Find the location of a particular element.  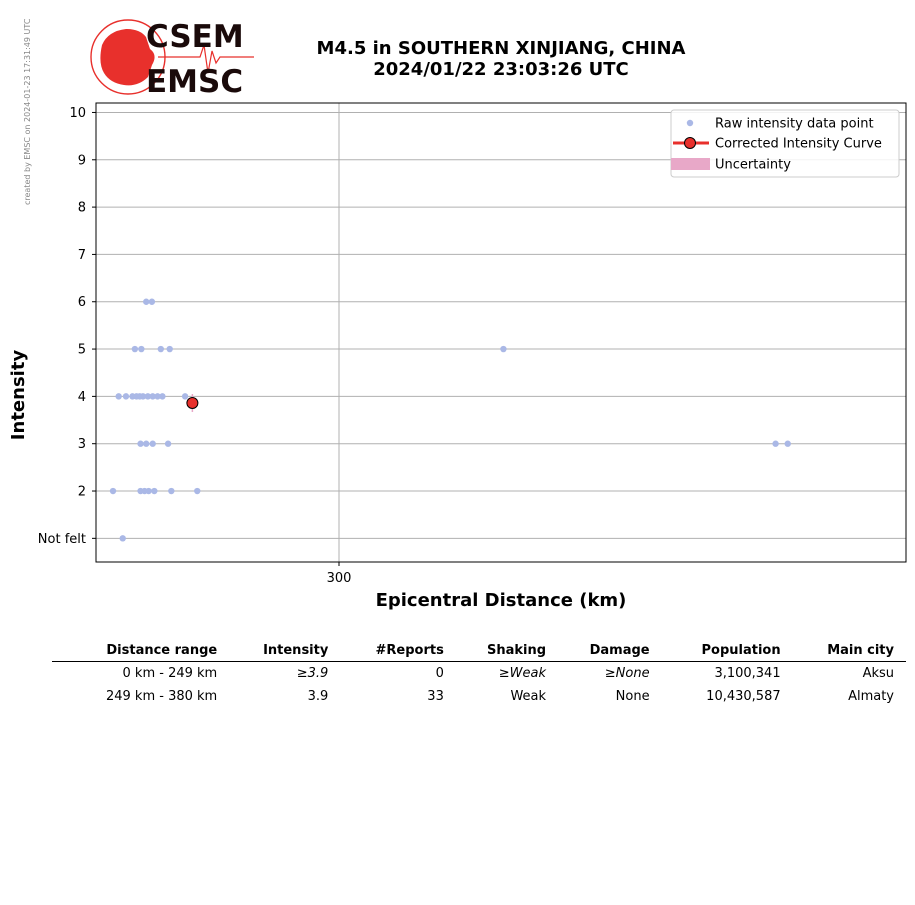

legend-label: Raw intensity data point is located at coordinates (794, 124).